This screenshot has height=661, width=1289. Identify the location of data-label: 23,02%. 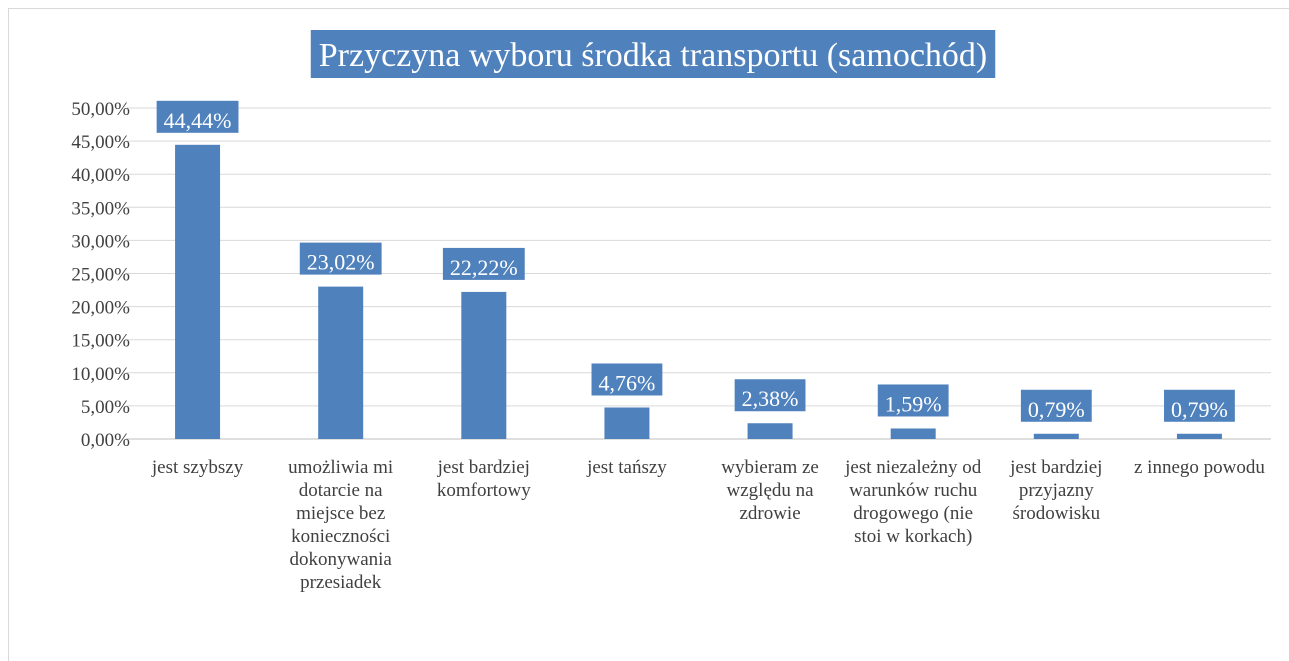
(341, 262).